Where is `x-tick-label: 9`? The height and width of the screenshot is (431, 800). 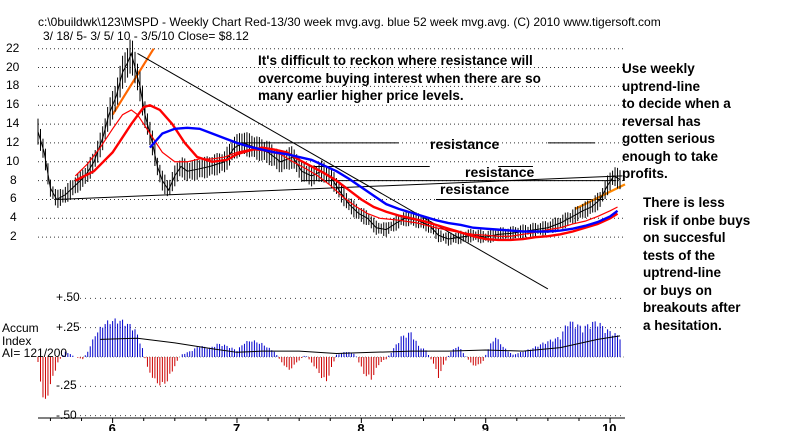
x-tick-label: 9 is located at coordinates (485, 426).